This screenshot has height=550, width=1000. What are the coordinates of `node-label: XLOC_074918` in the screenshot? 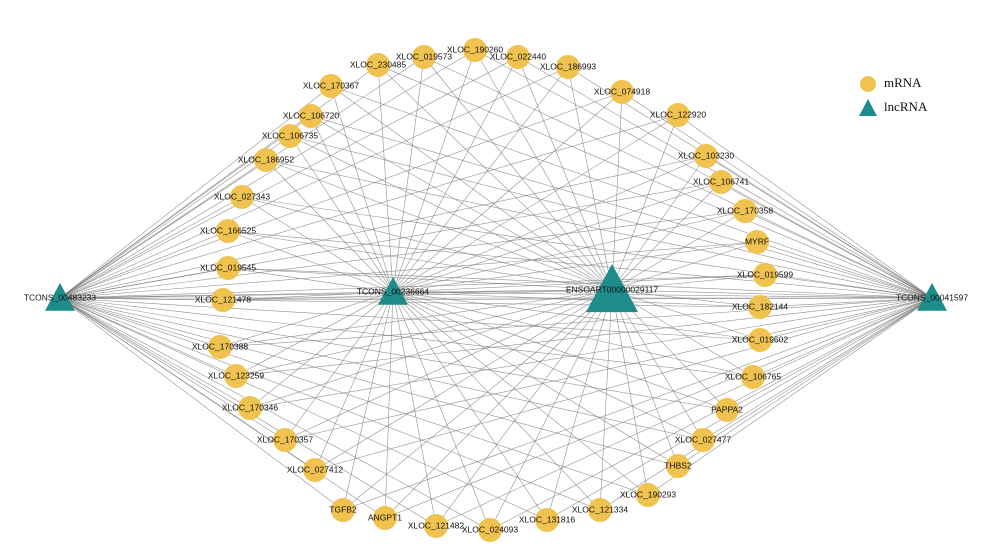 It's located at (622, 91).